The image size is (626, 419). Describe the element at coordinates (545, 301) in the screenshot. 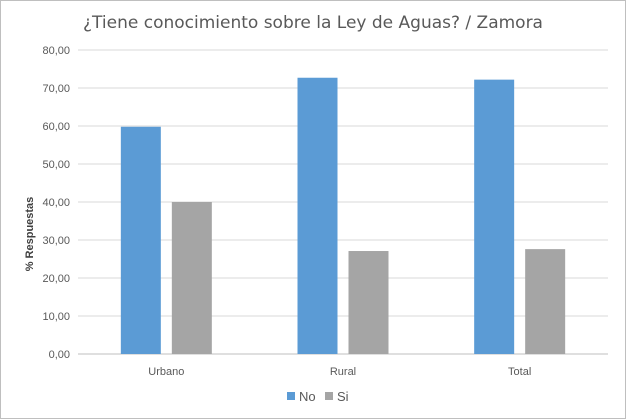

I see `bar-si-total` at that location.